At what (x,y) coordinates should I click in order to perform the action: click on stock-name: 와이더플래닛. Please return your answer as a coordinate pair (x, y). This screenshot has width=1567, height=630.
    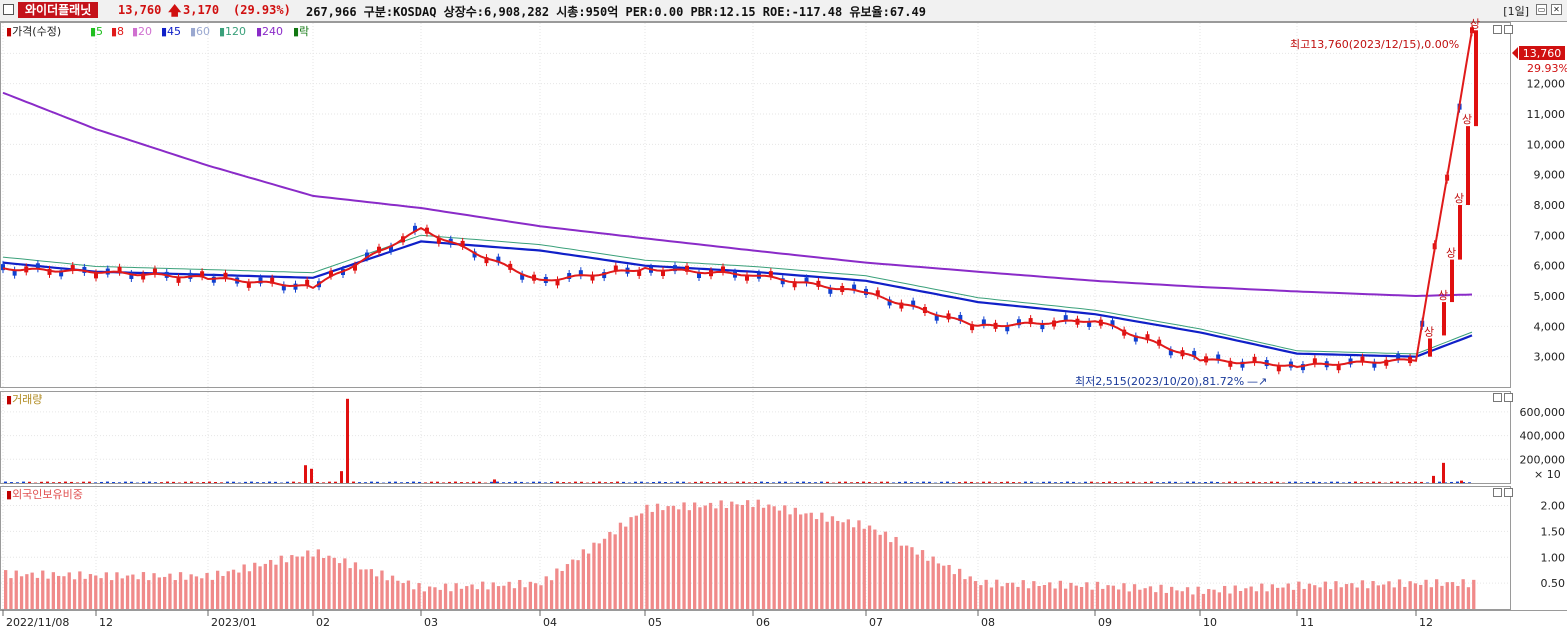
    Looking at the image, I should click on (58, 10).